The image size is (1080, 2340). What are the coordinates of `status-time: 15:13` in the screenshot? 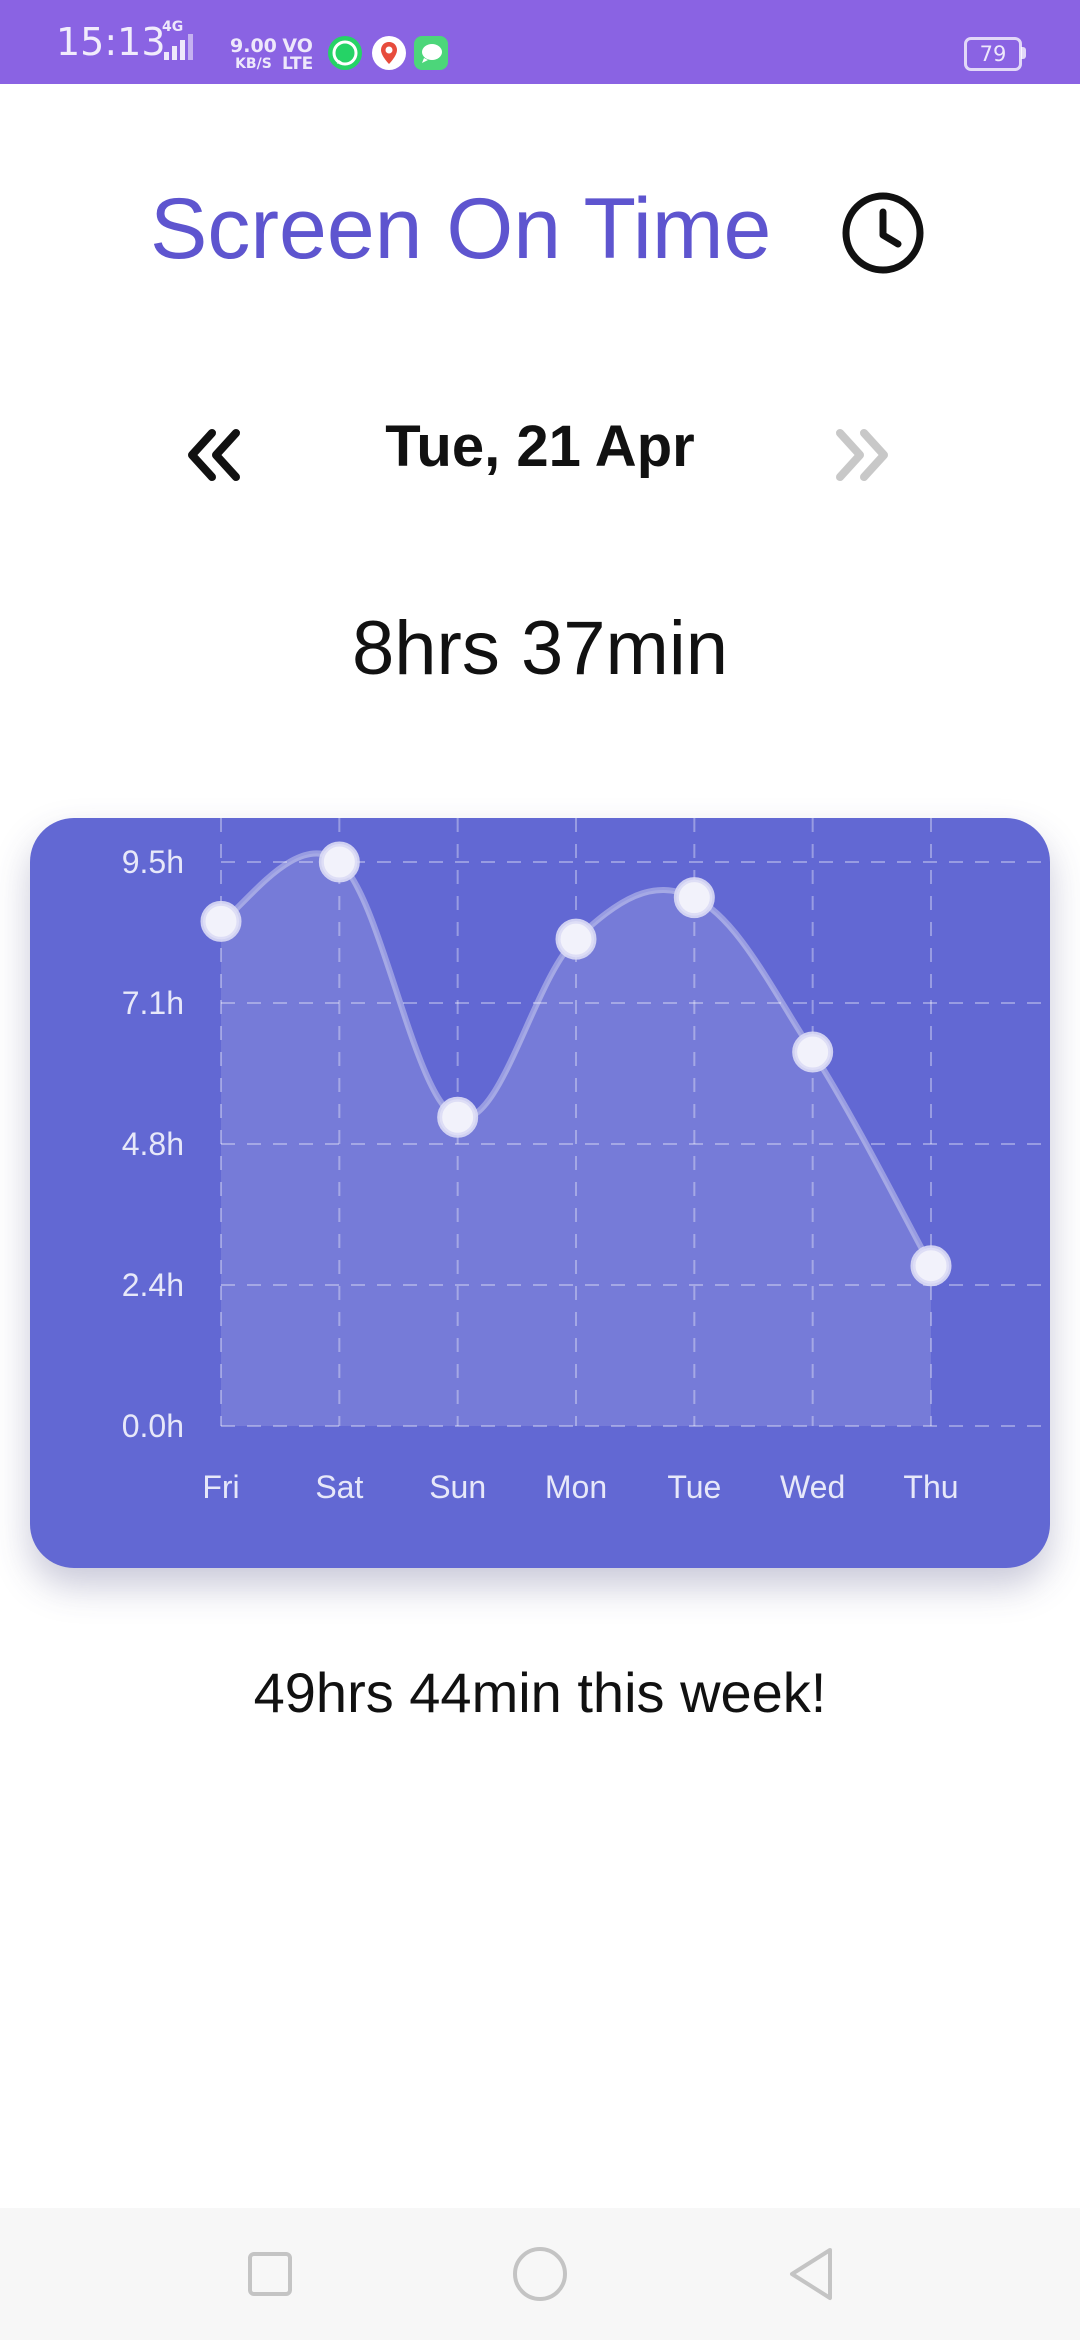 It's located at (111, 42).